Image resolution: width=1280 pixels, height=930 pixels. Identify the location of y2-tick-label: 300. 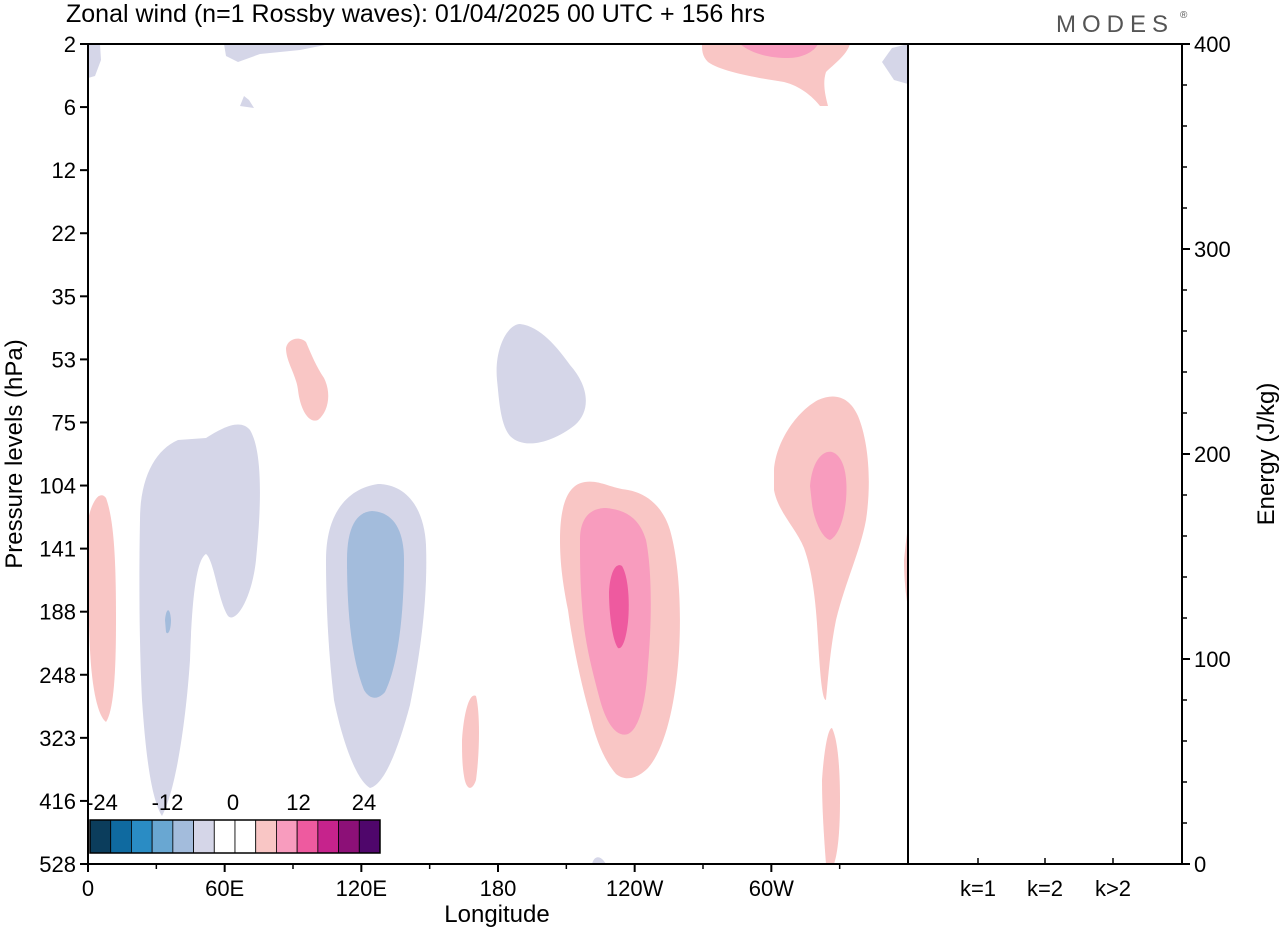
(1212, 249).